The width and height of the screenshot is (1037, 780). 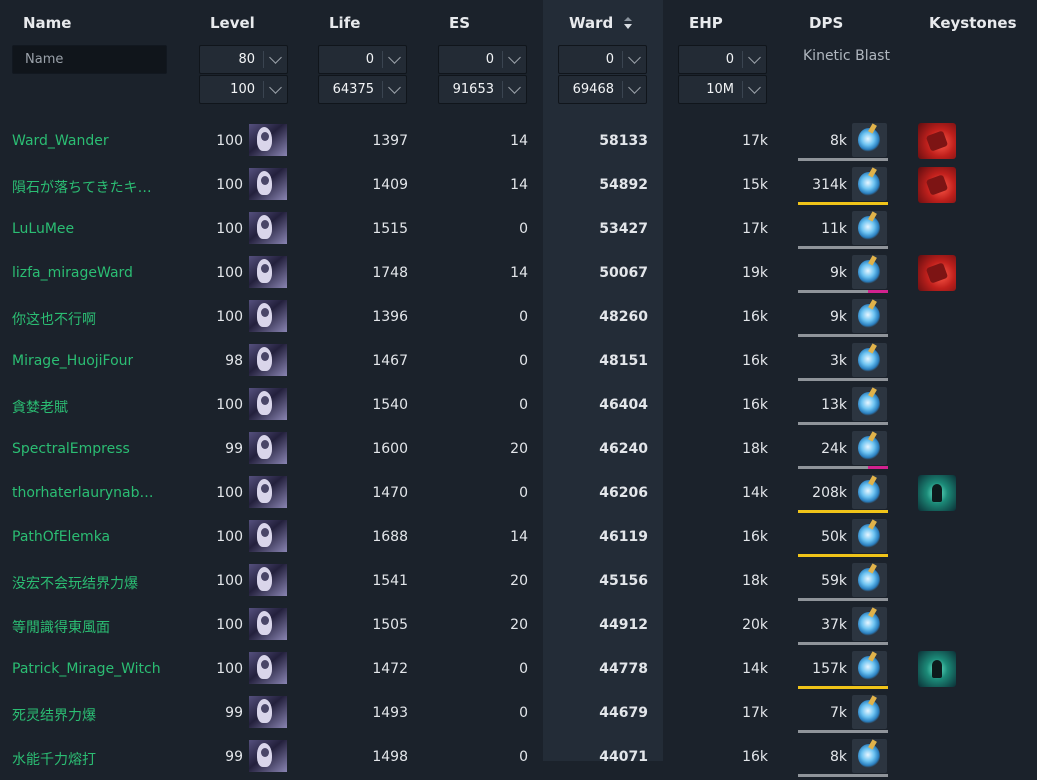 I want to click on ward-value: 48151, so click(x=623, y=361).